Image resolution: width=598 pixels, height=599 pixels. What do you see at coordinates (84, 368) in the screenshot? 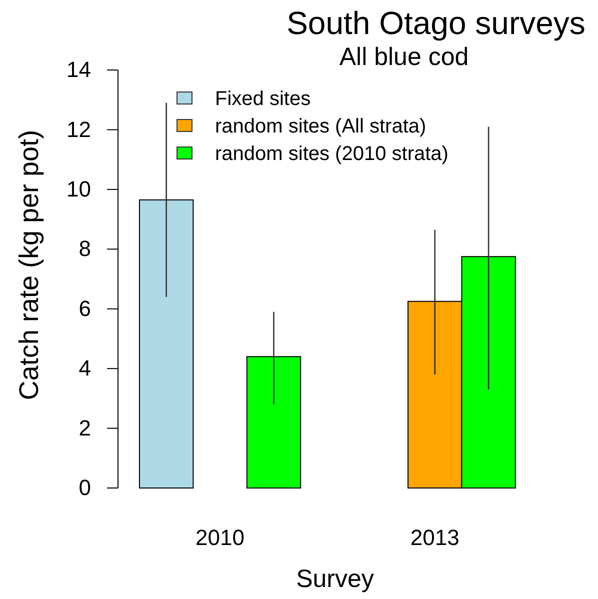
I see `y-tick-label: 4` at bounding box center [84, 368].